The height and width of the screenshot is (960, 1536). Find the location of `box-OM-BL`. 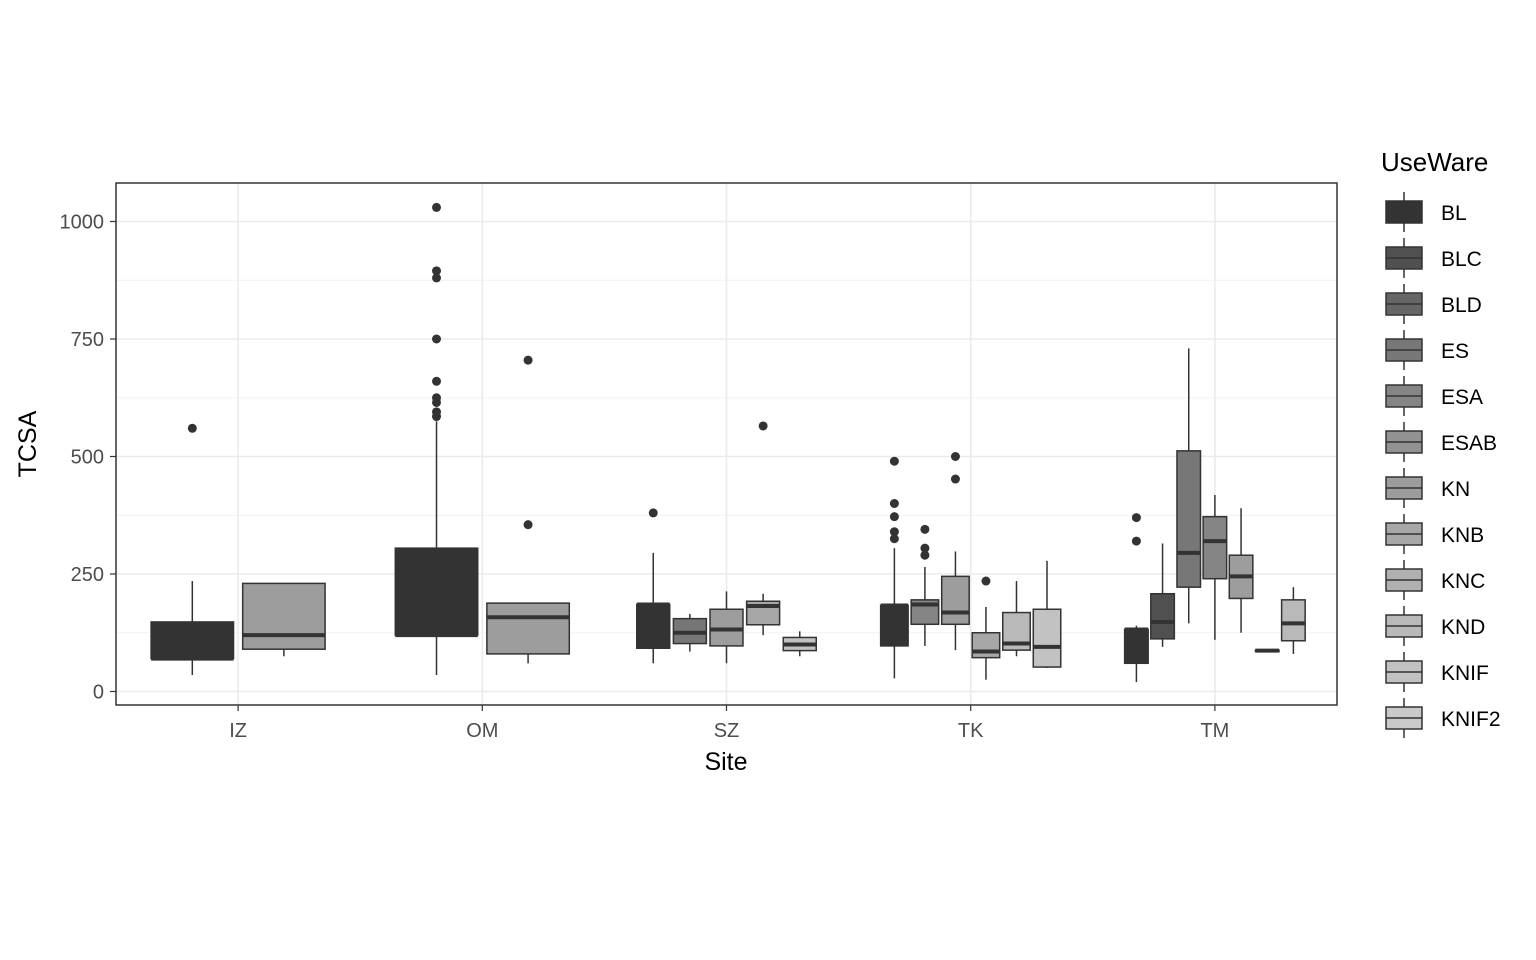

box-OM-BL is located at coordinates (436, 439).